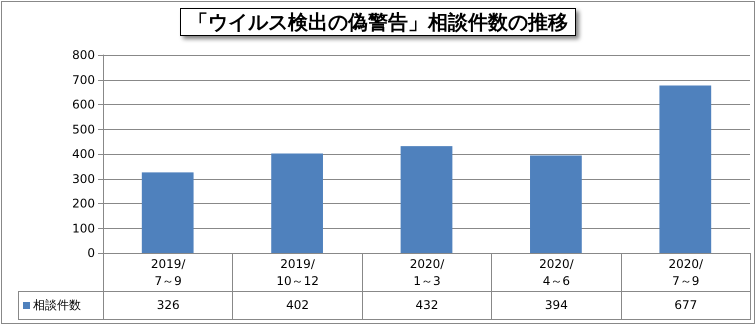  What do you see at coordinates (57, 305) in the screenshot?
I see `legend-label: 相談件数` at bounding box center [57, 305].